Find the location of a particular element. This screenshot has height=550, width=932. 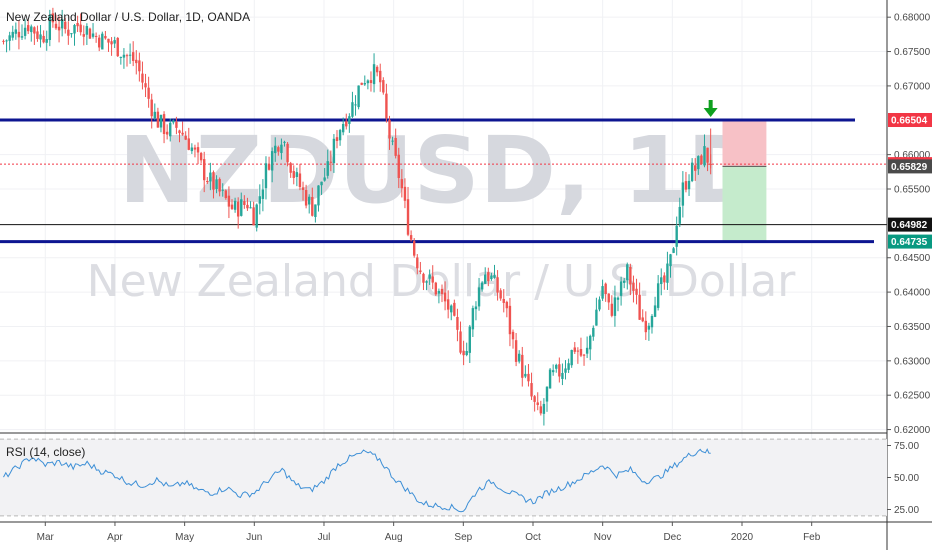

take-profit-zone is located at coordinates (744, 204).